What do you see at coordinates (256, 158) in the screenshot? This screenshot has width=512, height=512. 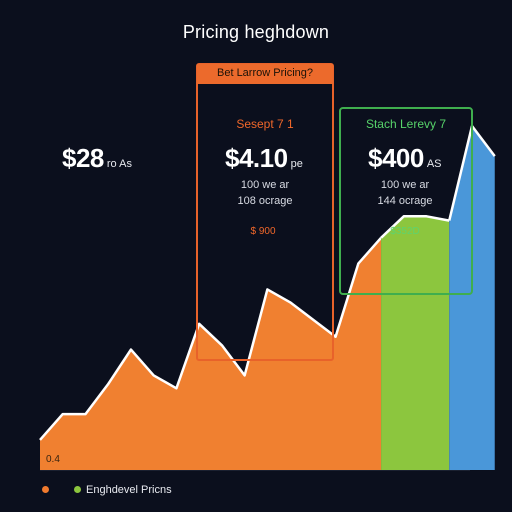 I see `plan-price-middle-value: $4.10` at bounding box center [256, 158].